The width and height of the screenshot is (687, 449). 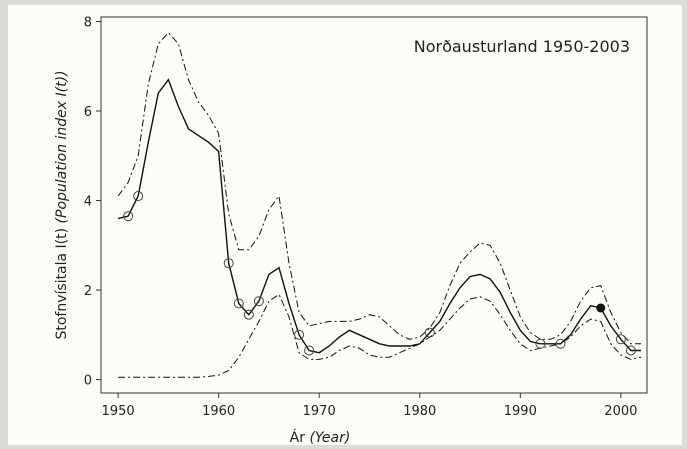 What do you see at coordinates (419, 411) in the screenshot?
I see `x-tick-label: 1980` at bounding box center [419, 411].